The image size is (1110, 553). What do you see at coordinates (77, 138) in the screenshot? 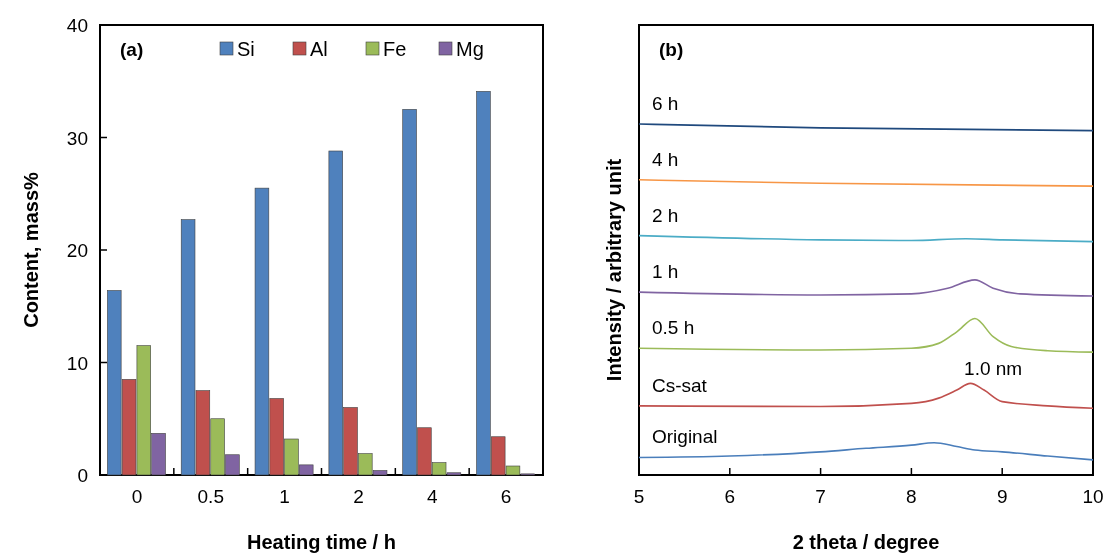
I see `y-tick-label: 30` at bounding box center [77, 138].